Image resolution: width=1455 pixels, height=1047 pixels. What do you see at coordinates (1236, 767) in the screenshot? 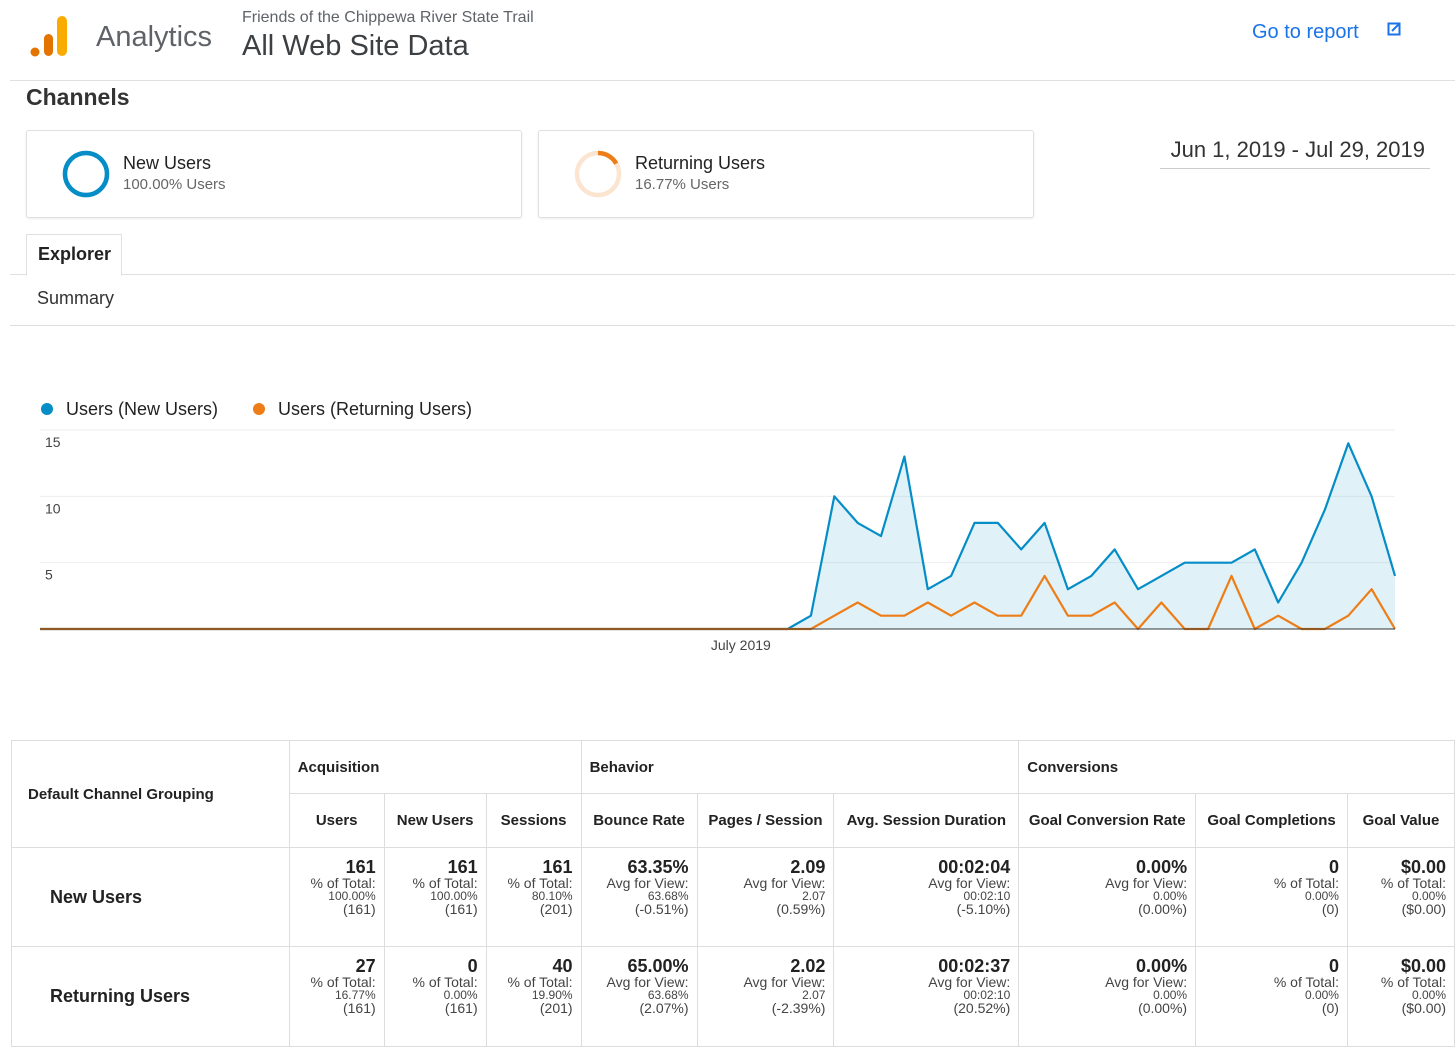
I see `group-header: Conversions` at bounding box center [1236, 767].